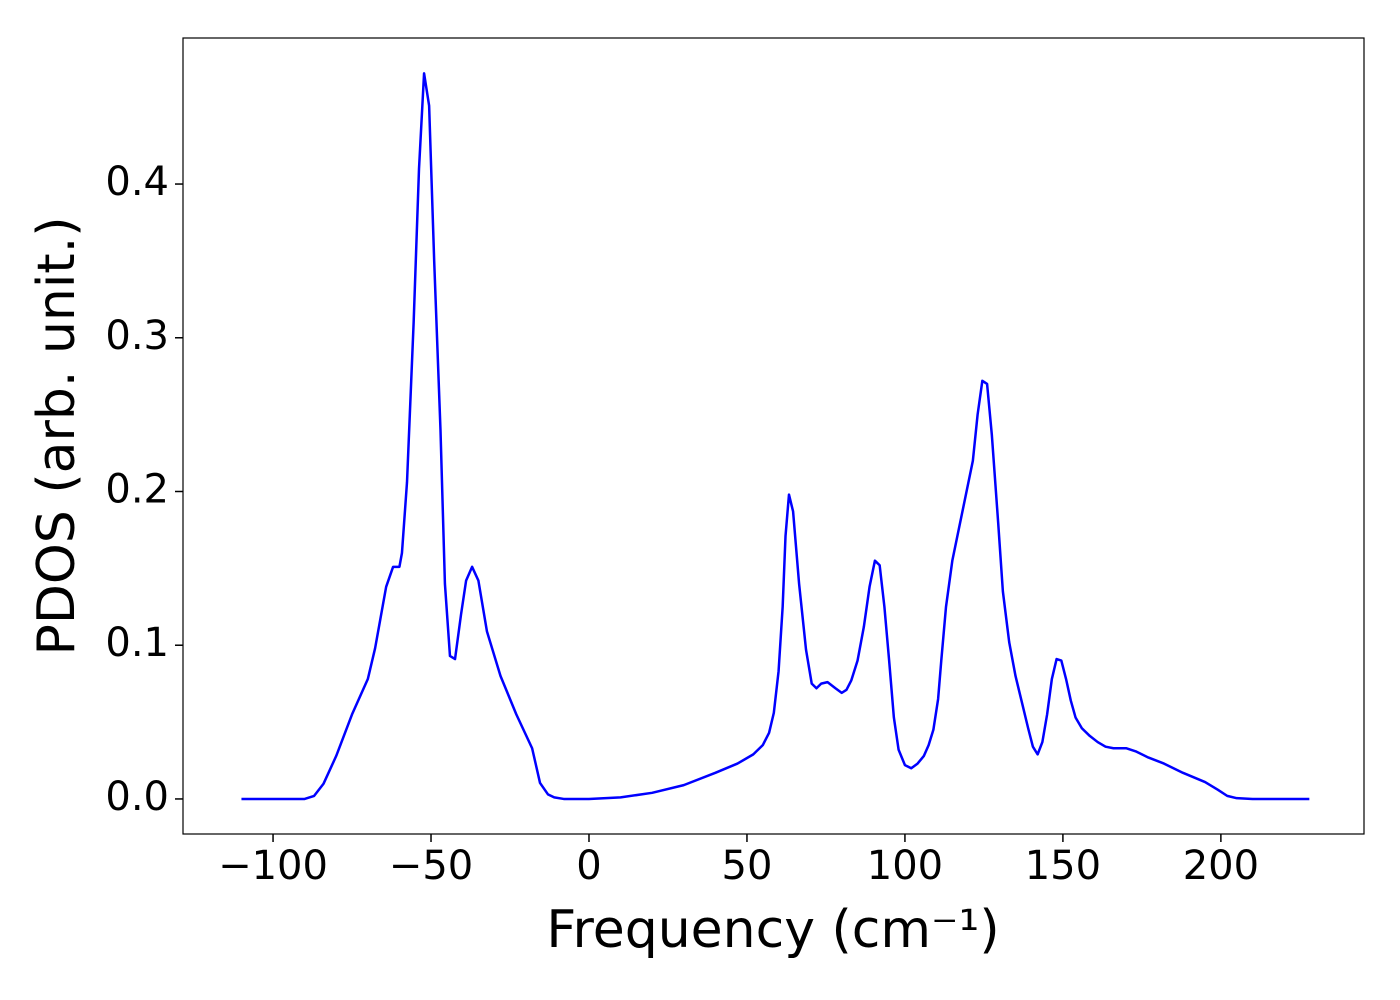  Describe the element at coordinates (273, 866) in the screenshot. I see `x-tick-label: −100` at that location.